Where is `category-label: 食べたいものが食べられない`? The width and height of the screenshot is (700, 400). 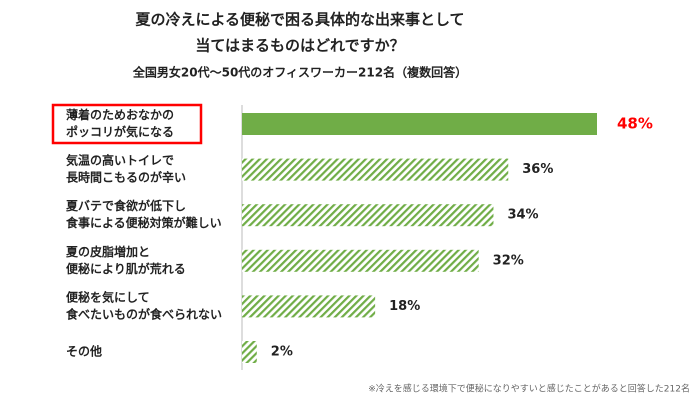 category-label: 食べたいものが食べられない is located at coordinates (143, 313).